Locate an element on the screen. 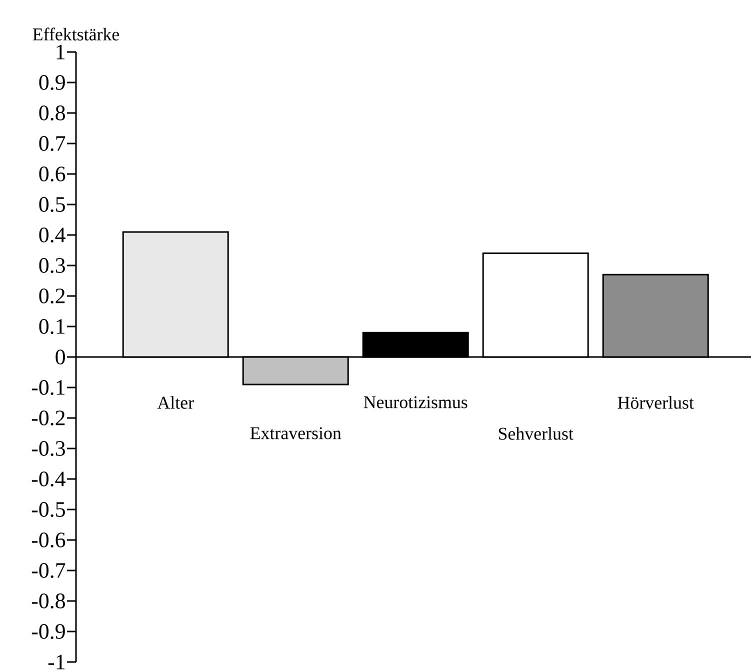 The width and height of the screenshot is (751, 670). y-tick-label: -0.3 is located at coordinates (48, 448).